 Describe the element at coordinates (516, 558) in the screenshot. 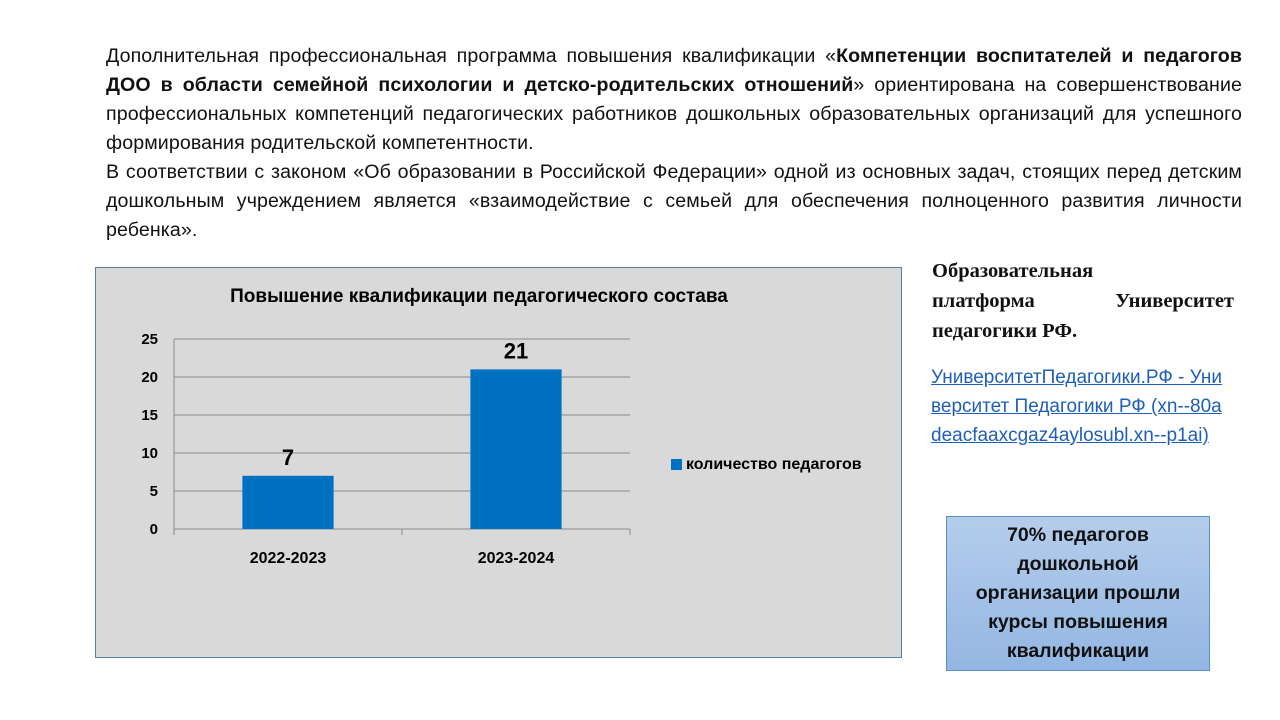

I see `x-category-label: 2023-2024` at that location.